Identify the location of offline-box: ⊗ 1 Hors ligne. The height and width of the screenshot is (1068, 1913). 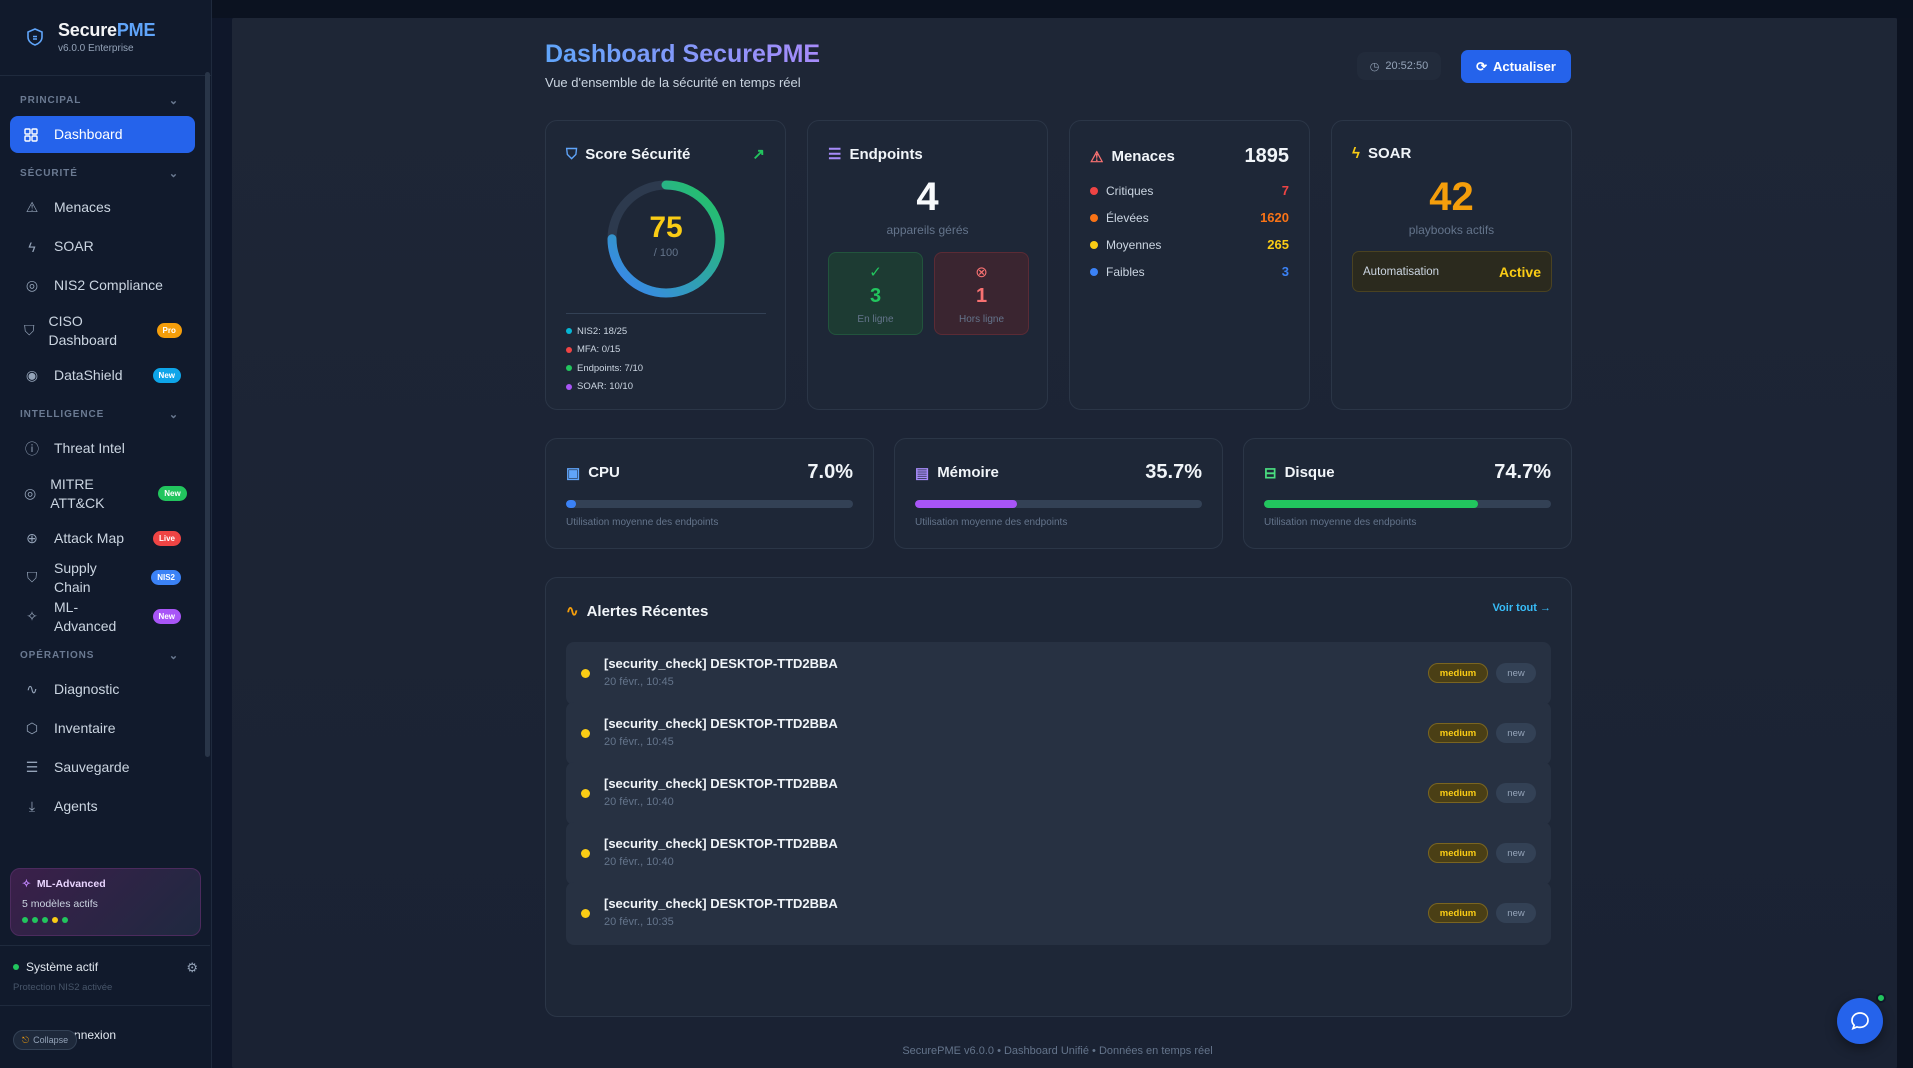
(981, 293).